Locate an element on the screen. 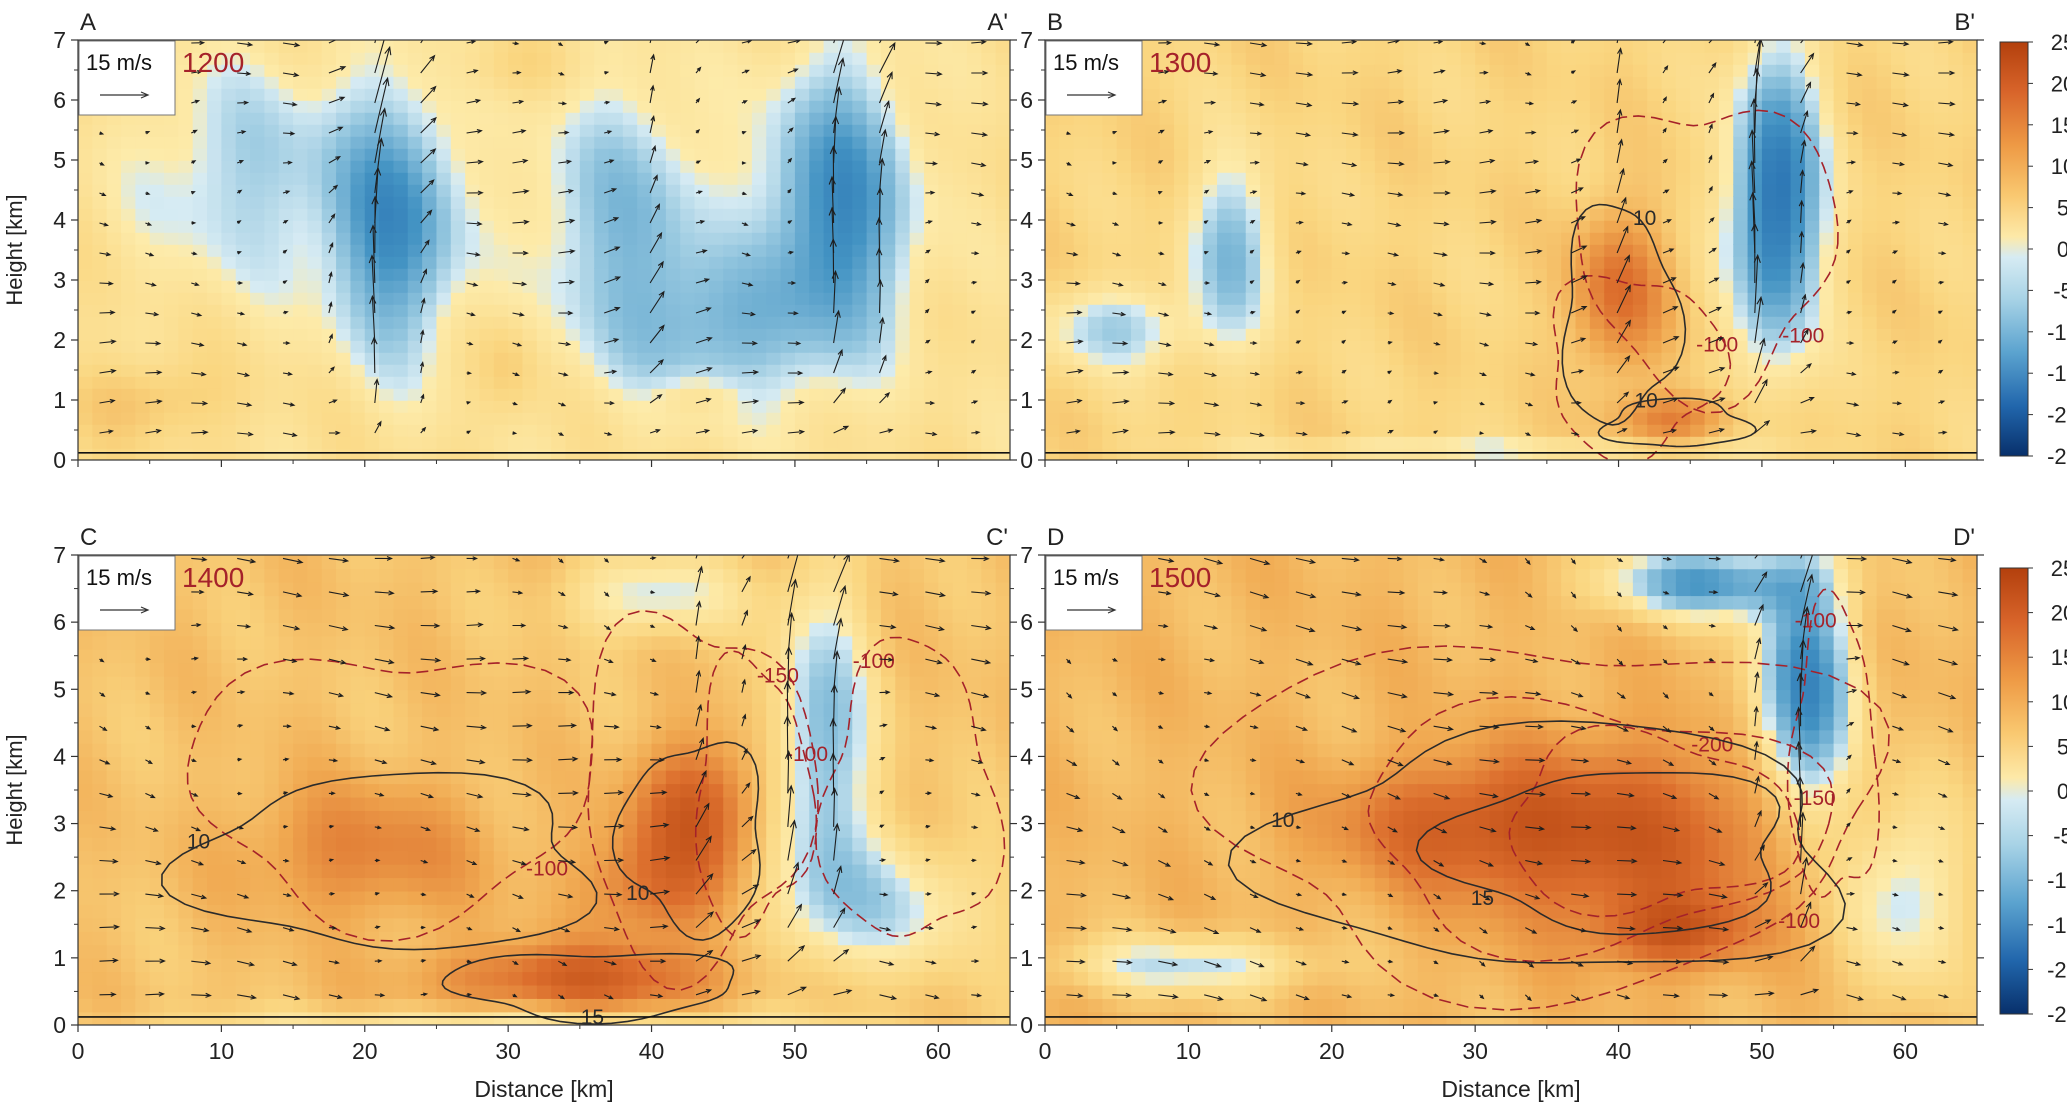 Image resolution: width=2067 pixels, height=1117 pixels. contour-label: -100 is located at coordinates (1803, 335).